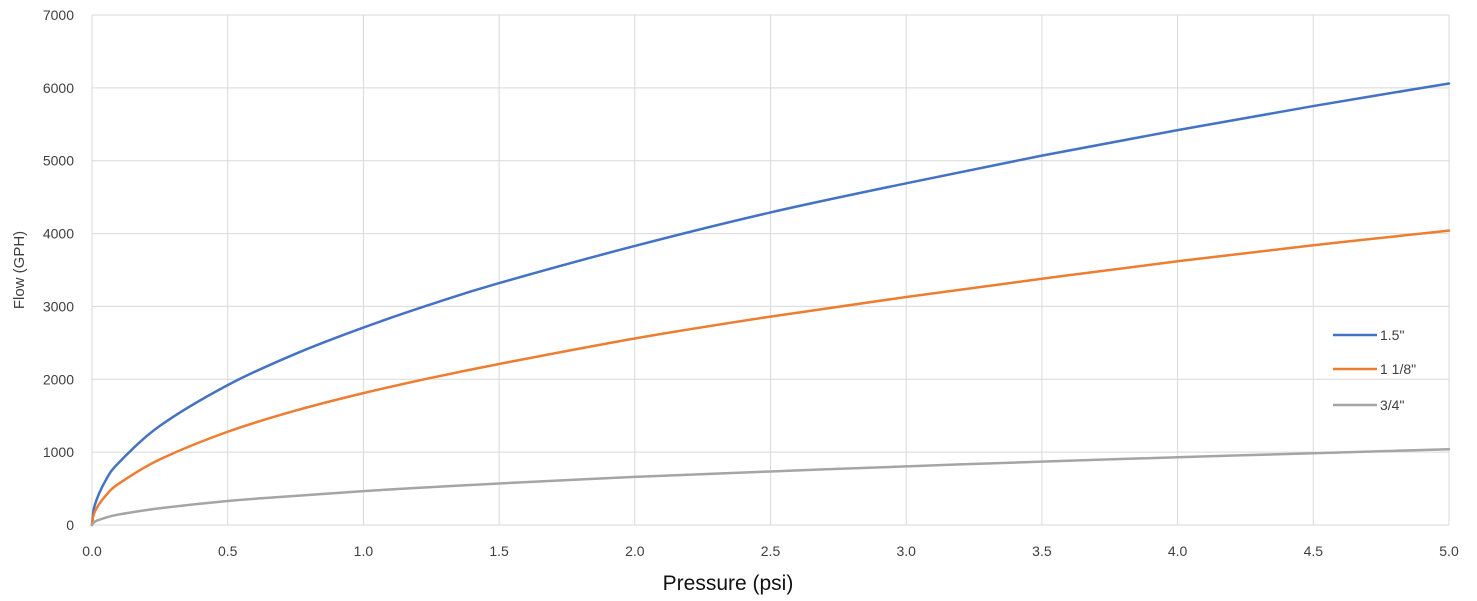 The width and height of the screenshot is (1477, 601). Describe the element at coordinates (58, 452) in the screenshot. I see `y-tick-label: 1000` at that location.